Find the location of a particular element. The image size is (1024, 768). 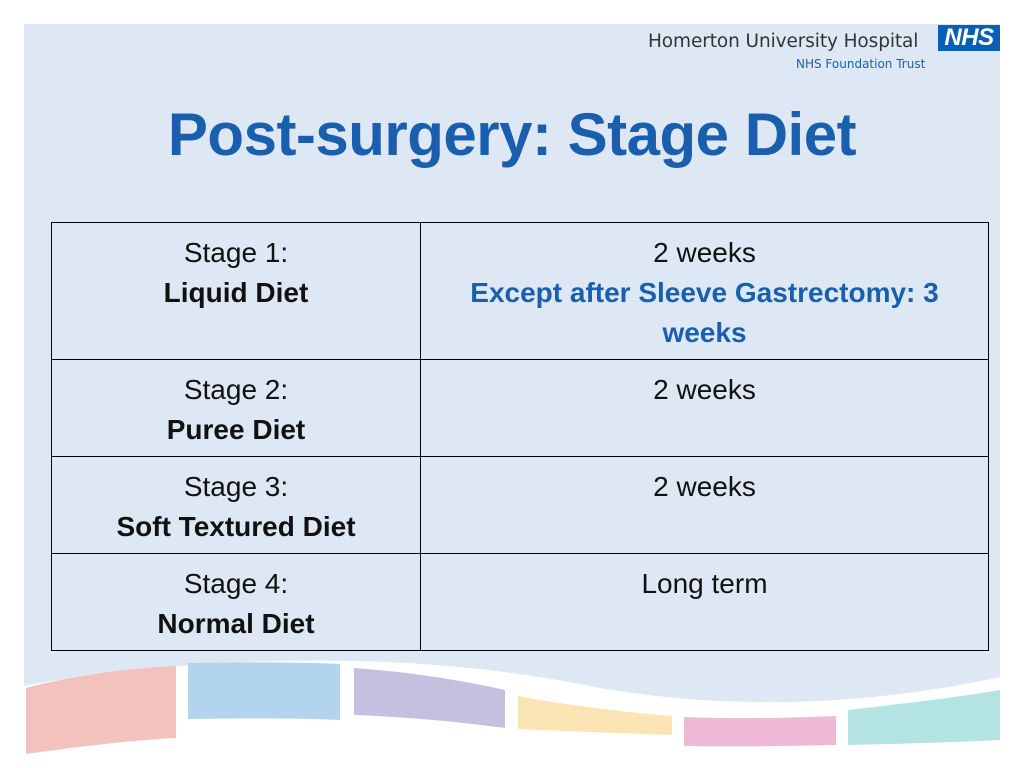

stage-cell: Stage 3: Soft Textured Diet is located at coordinates (236, 505).